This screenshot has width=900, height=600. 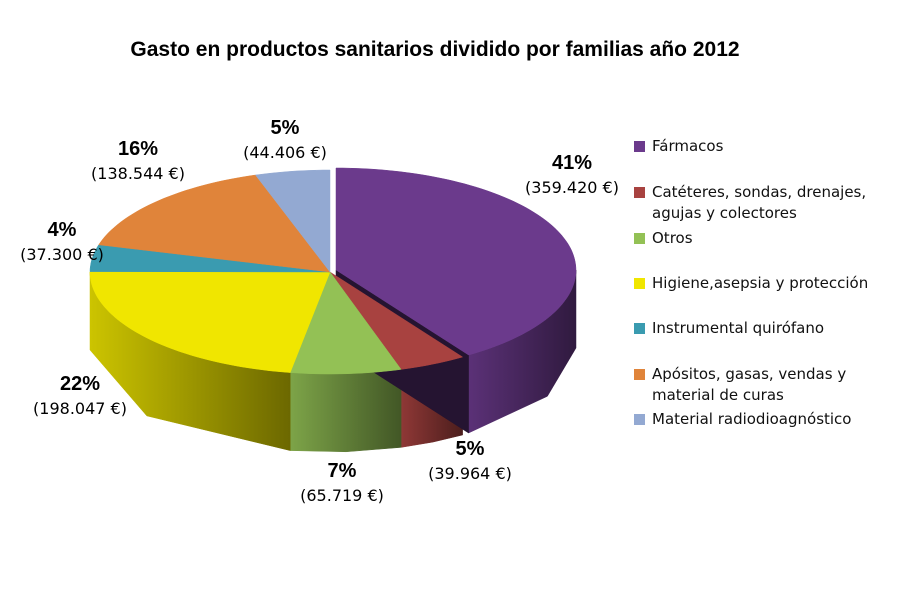 I want to click on legend-item: Material radiodioagnóstico, so click(x=742, y=419).